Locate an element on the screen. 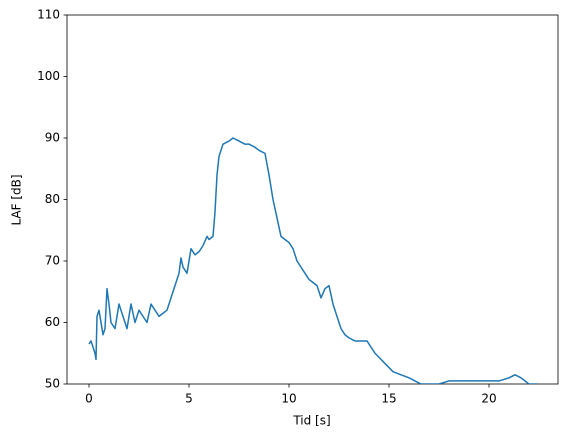 The image size is (571, 438). y-tick-label: 90 is located at coordinates (52, 138).